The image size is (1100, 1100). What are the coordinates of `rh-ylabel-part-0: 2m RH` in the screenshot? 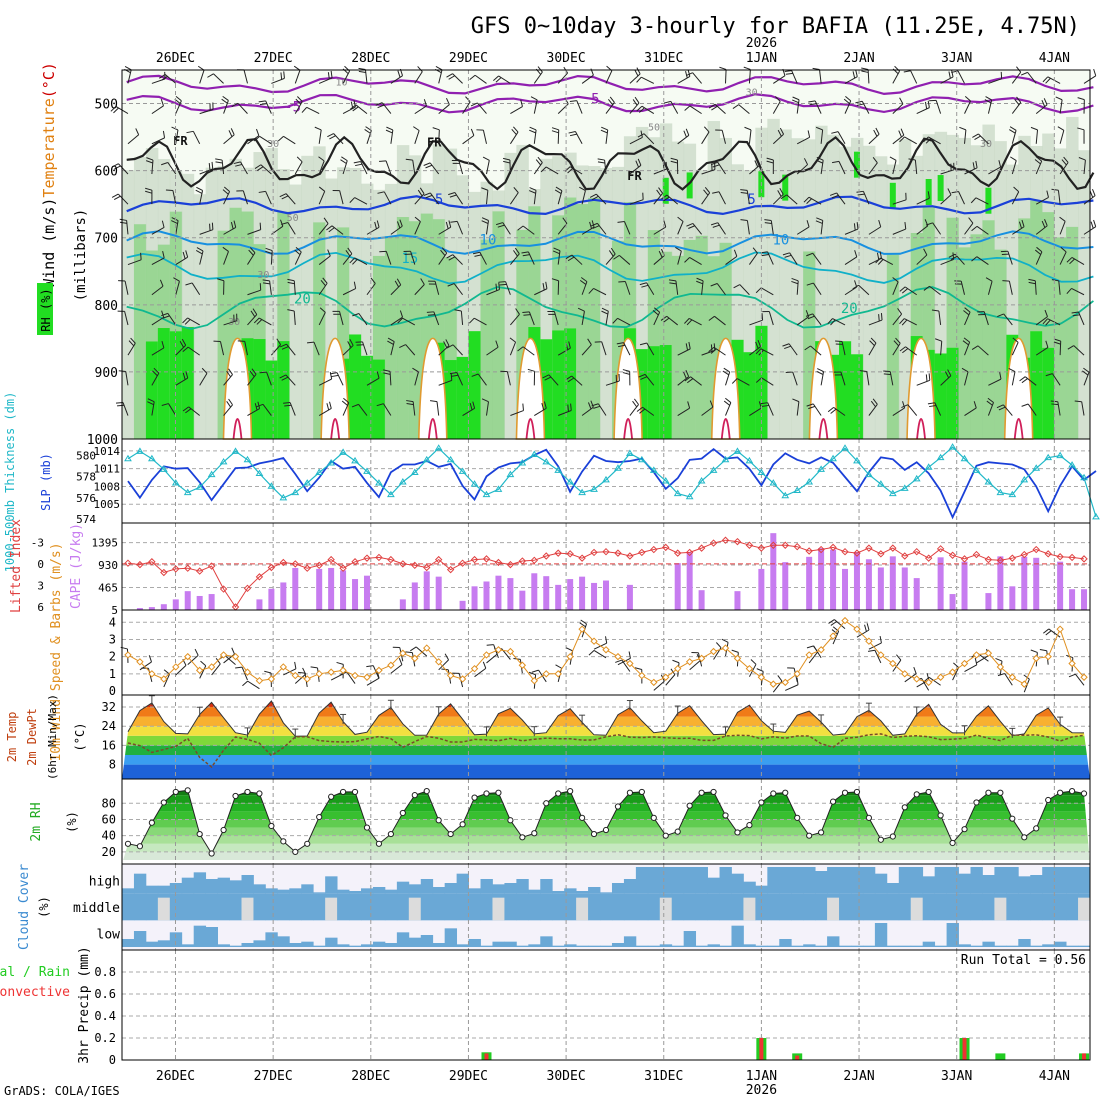 It's located at (36, 821).